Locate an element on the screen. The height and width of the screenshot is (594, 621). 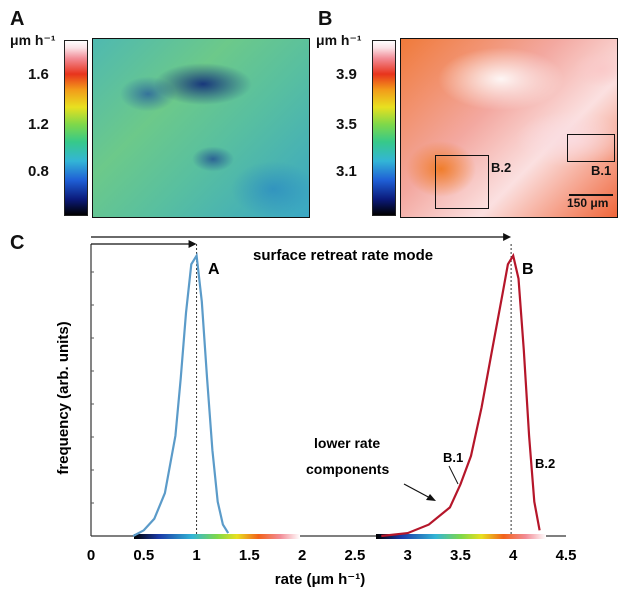
panel-a-tick: 1.2 is located at coordinates (38, 124).